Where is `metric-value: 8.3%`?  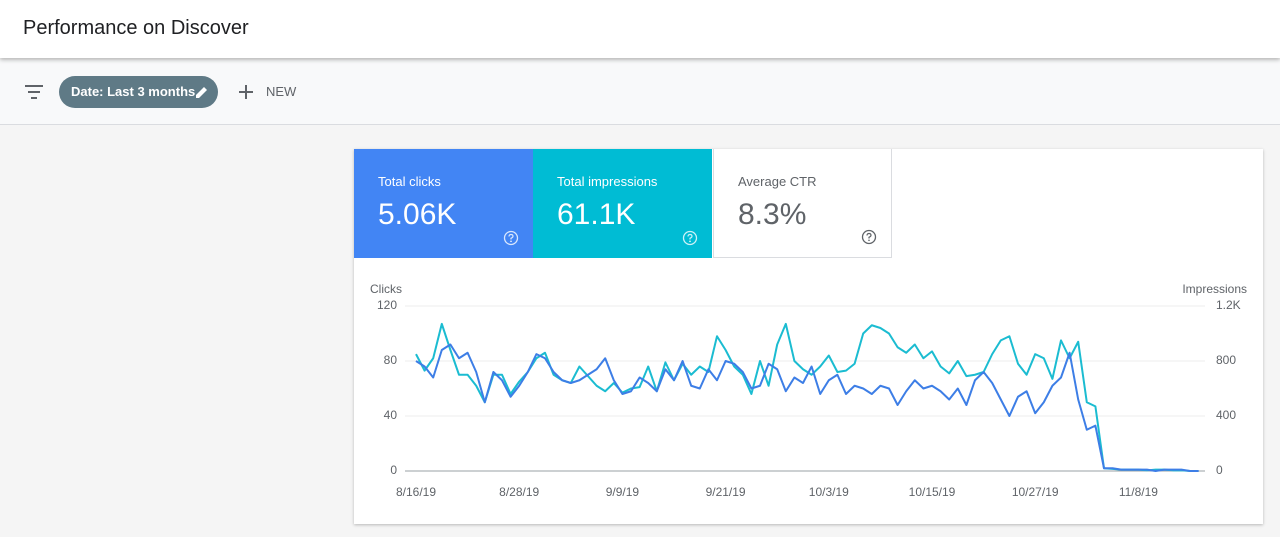
metric-value: 8.3% is located at coordinates (772, 214).